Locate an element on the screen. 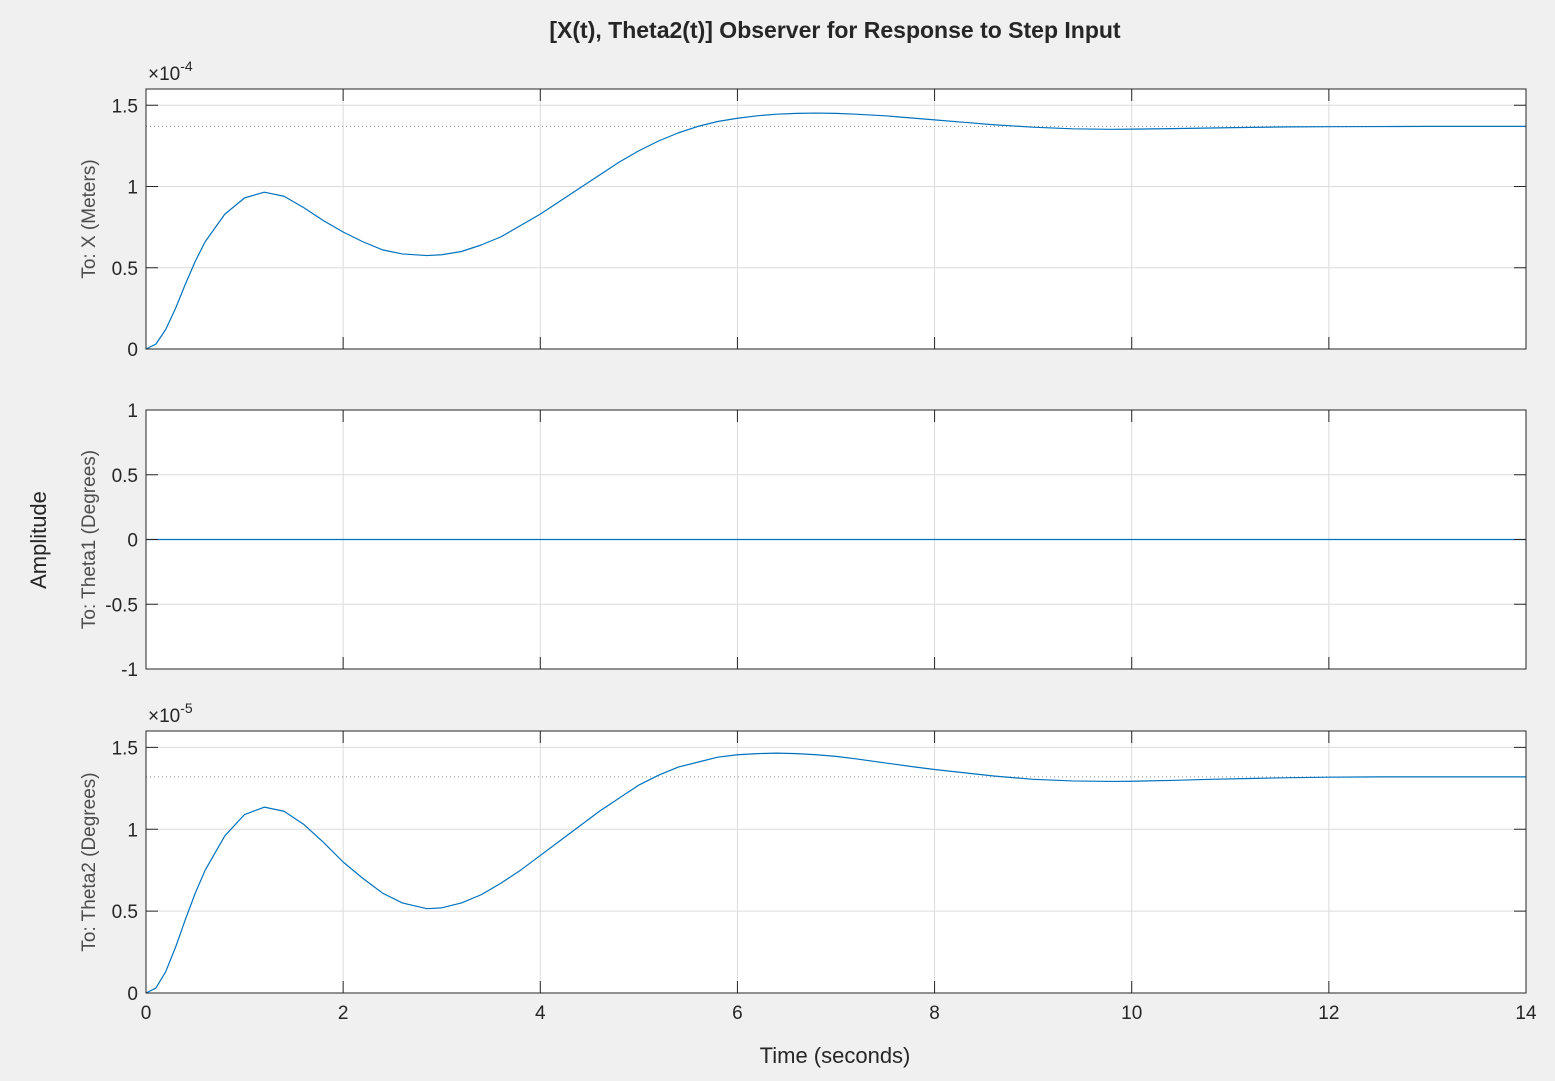  subplot-3-y-tick-label: 0 is located at coordinates (132, 994).